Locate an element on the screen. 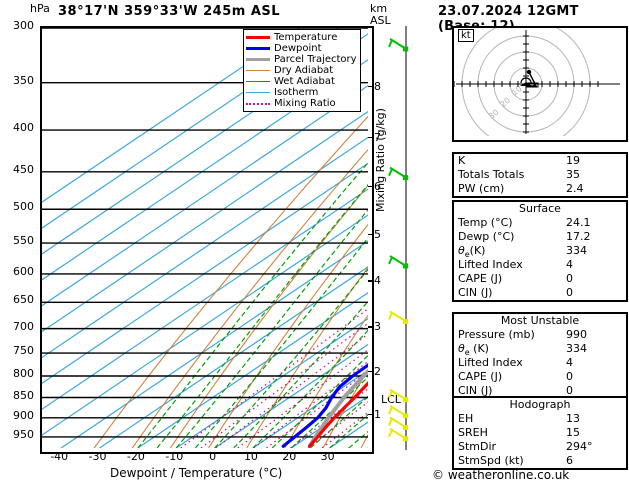 The width and height of the screenshot is (629, 486). height-tick-label: 2 is located at coordinates (377, 371).